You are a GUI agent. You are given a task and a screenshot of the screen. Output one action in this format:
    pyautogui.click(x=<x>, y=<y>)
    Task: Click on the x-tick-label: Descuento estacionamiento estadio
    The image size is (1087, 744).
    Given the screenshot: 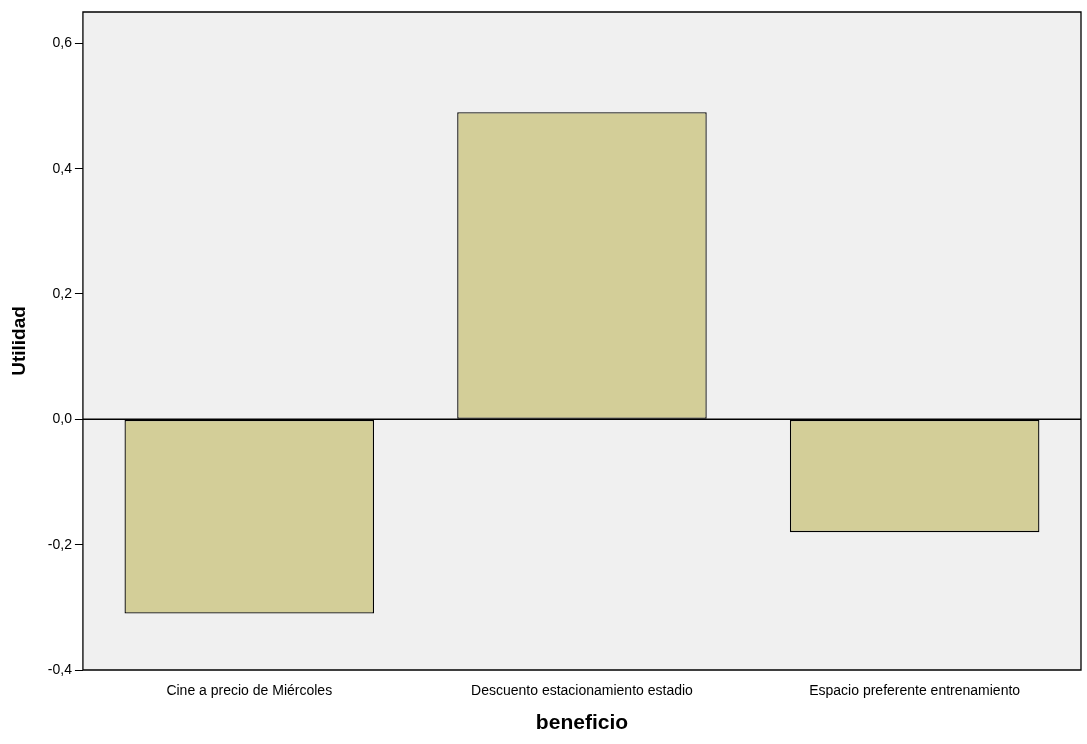 What is the action you would take?
    pyautogui.click(x=582, y=690)
    